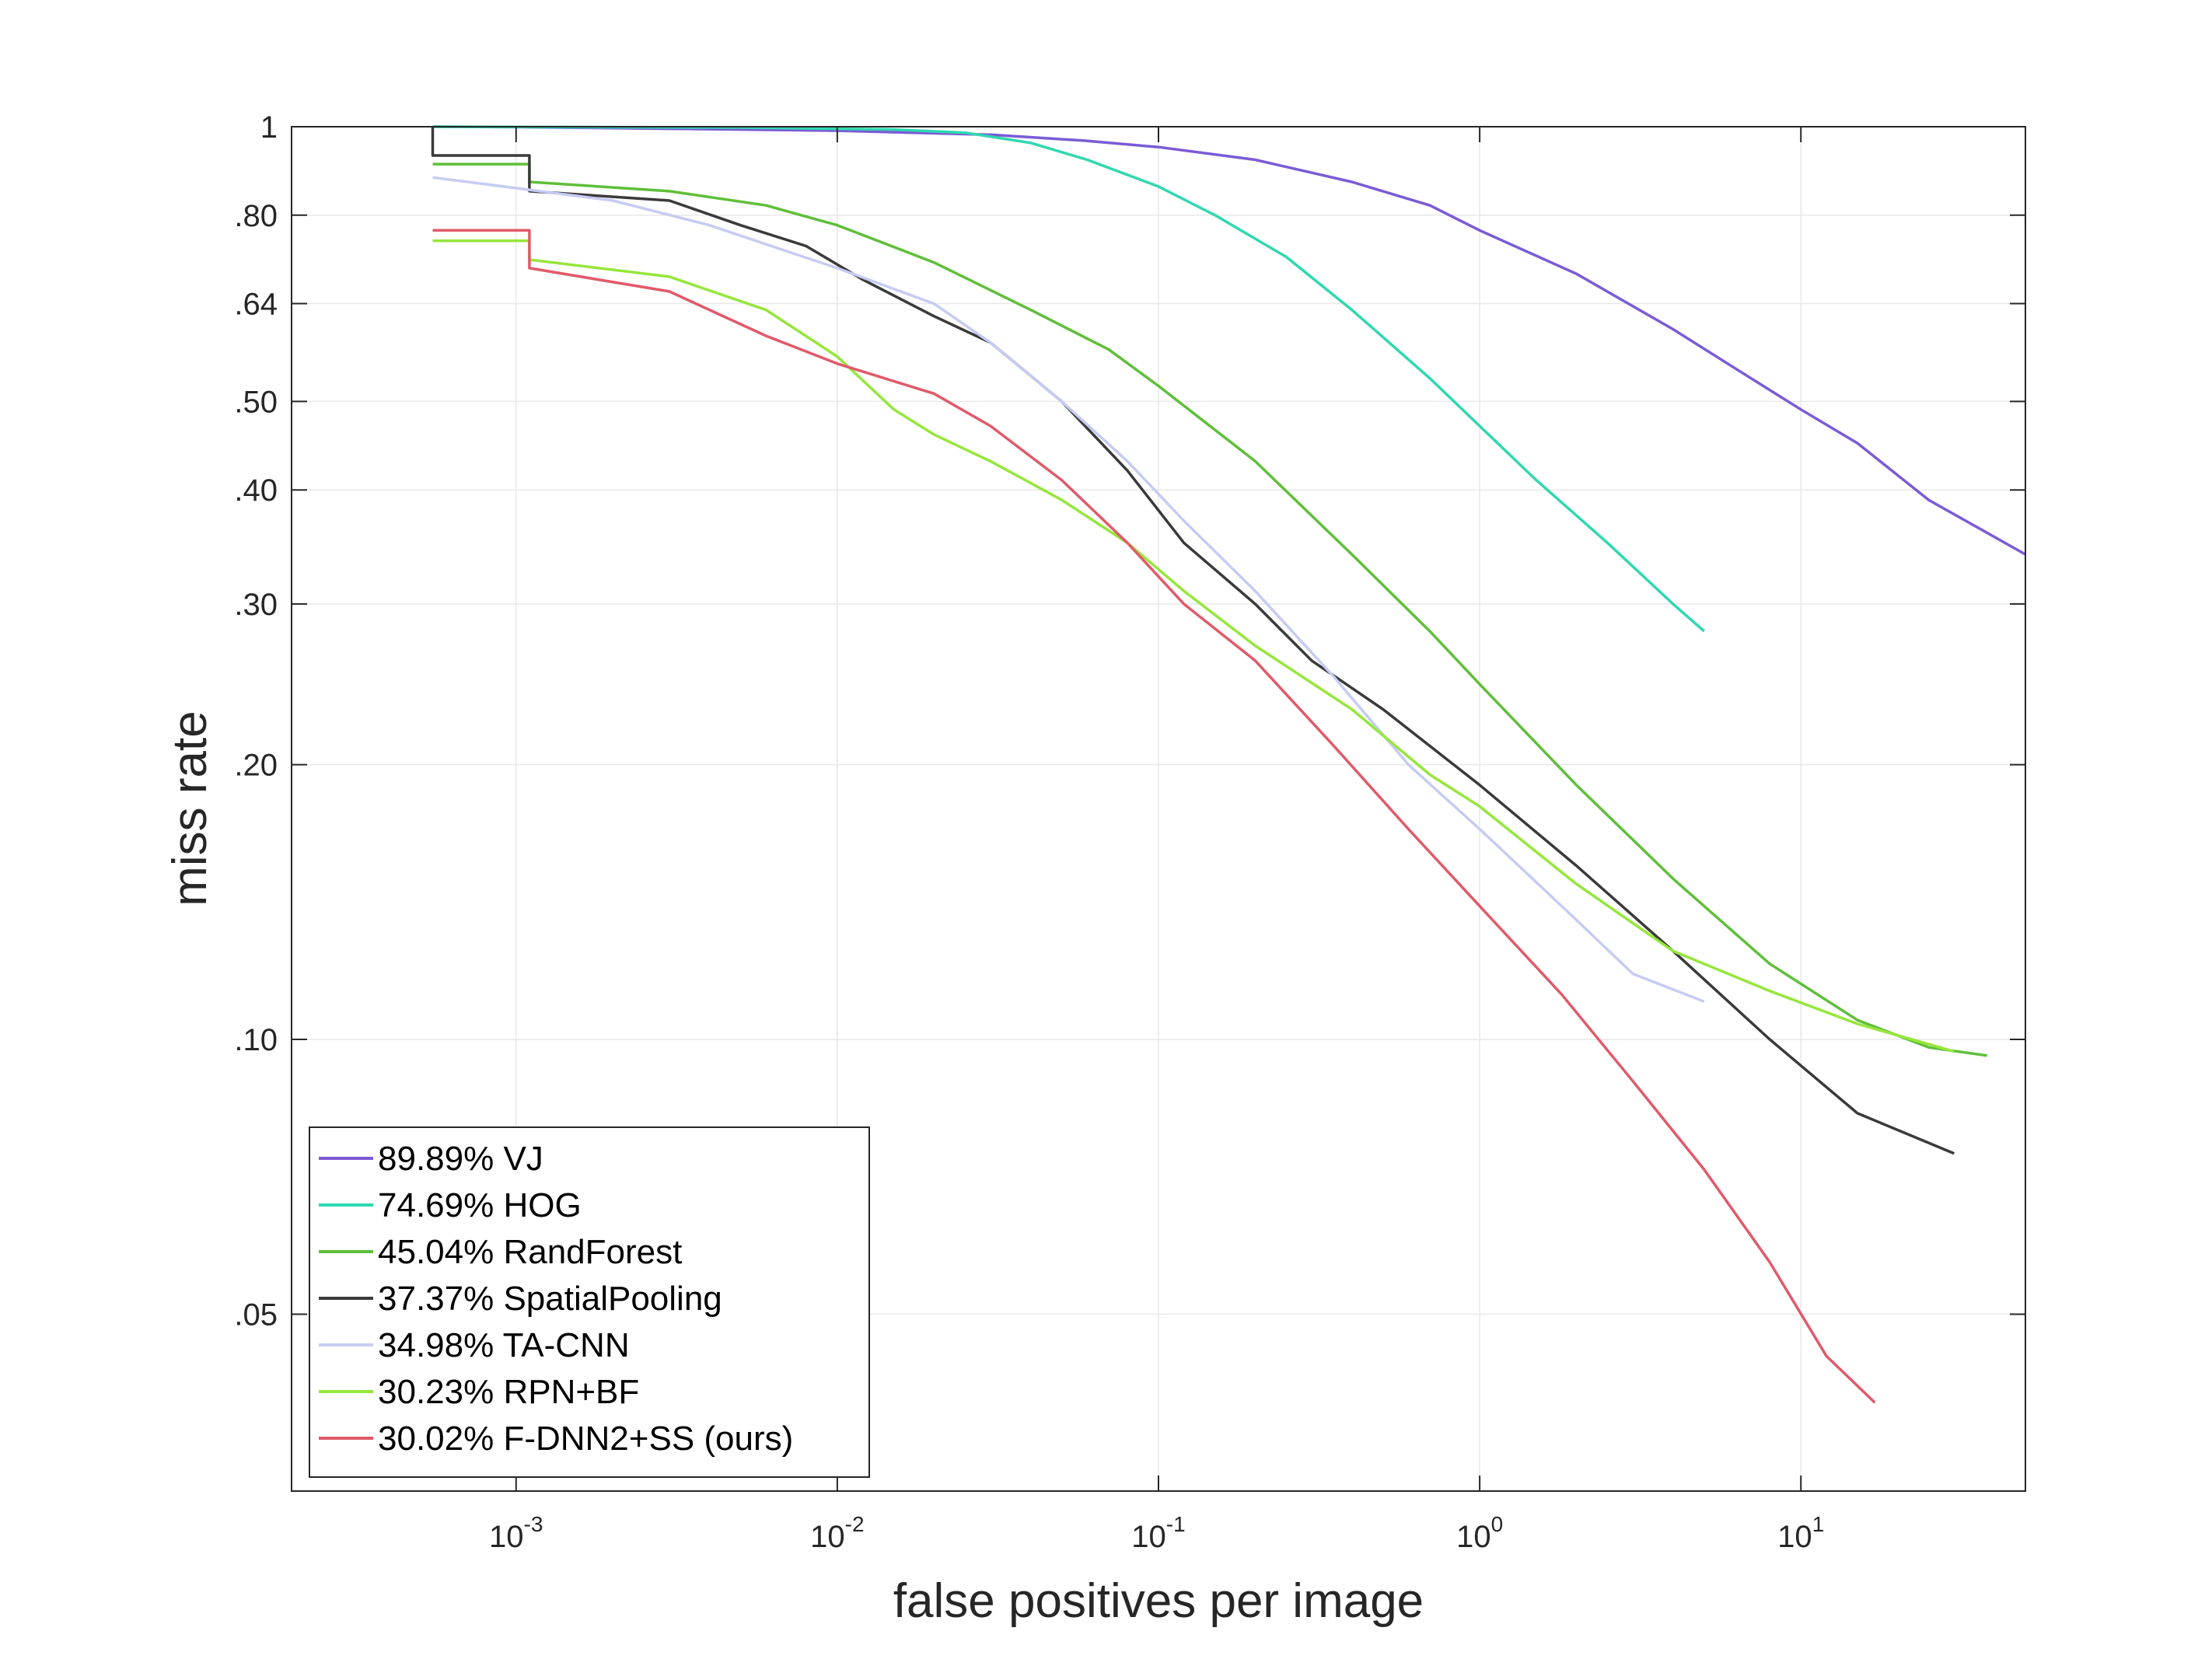  I want to click on x-tick-exponent: -3, so click(533, 1524).